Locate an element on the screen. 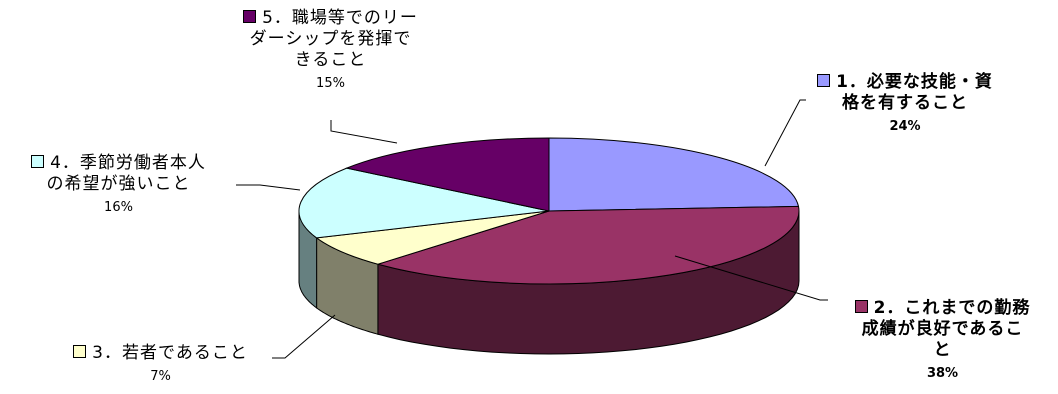 Image resolution: width=1058 pixels, height=394 pixels. legend-label-5: 5．職場等でのリー ダーシップを発揮で きること 15% is located at coordinates (330, 51).